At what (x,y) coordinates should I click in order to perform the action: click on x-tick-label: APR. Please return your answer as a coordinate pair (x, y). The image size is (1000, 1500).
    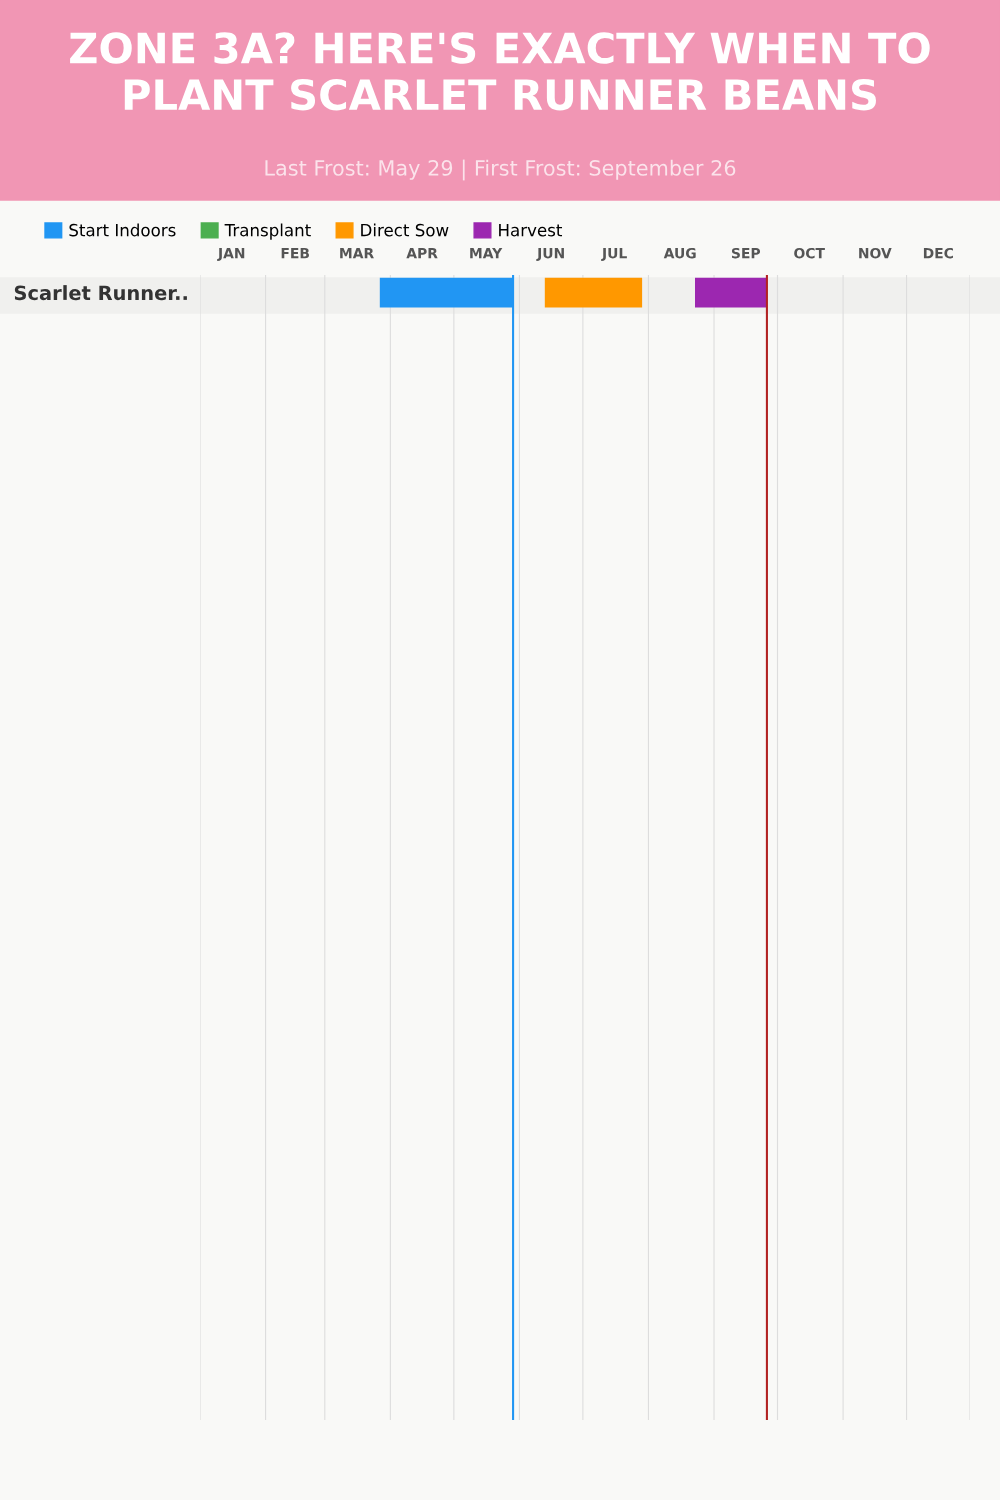
    Looking at the image, I should click on (422, 253).